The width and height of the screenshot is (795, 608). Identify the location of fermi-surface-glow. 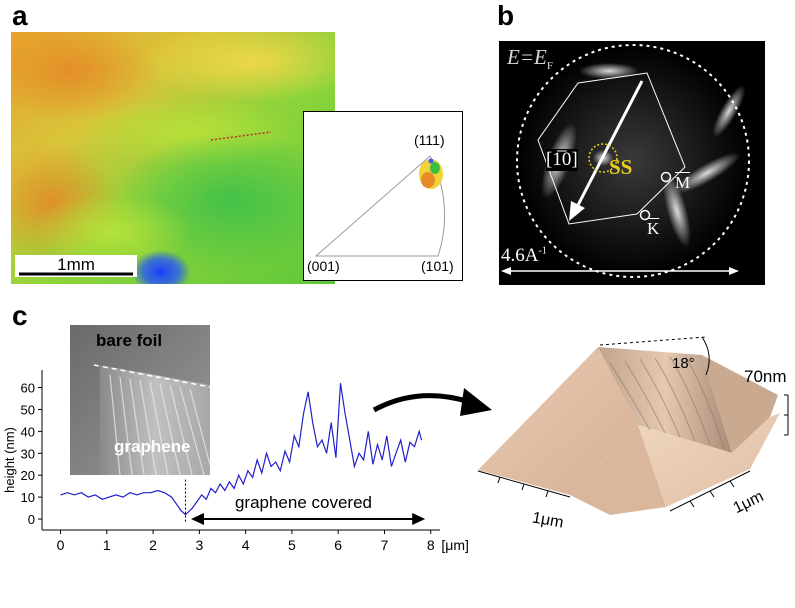
(633, 161).